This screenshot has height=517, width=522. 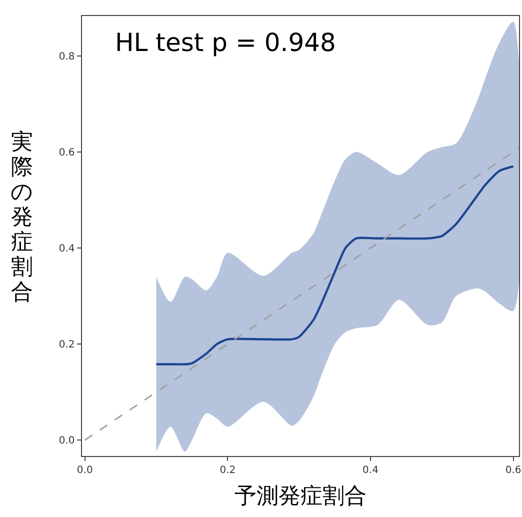 What do you see at coordinates (513, 470) in the screenshot?
I see `x-tick-label: 0.6` at bounding box center [513, 470].